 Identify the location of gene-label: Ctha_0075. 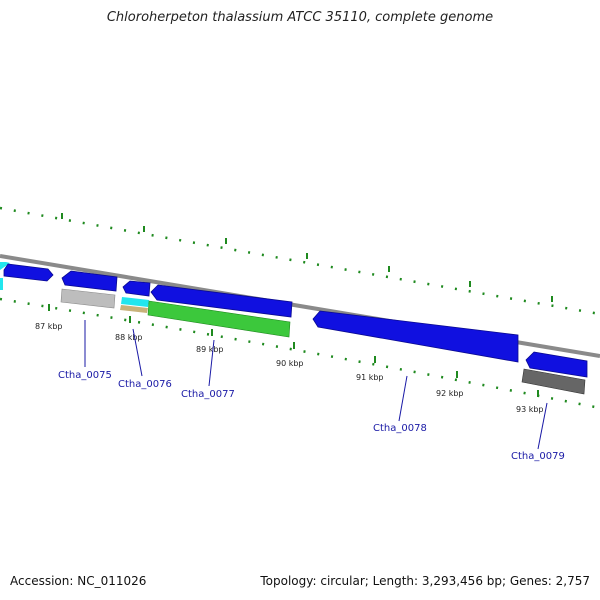
(85, 375).